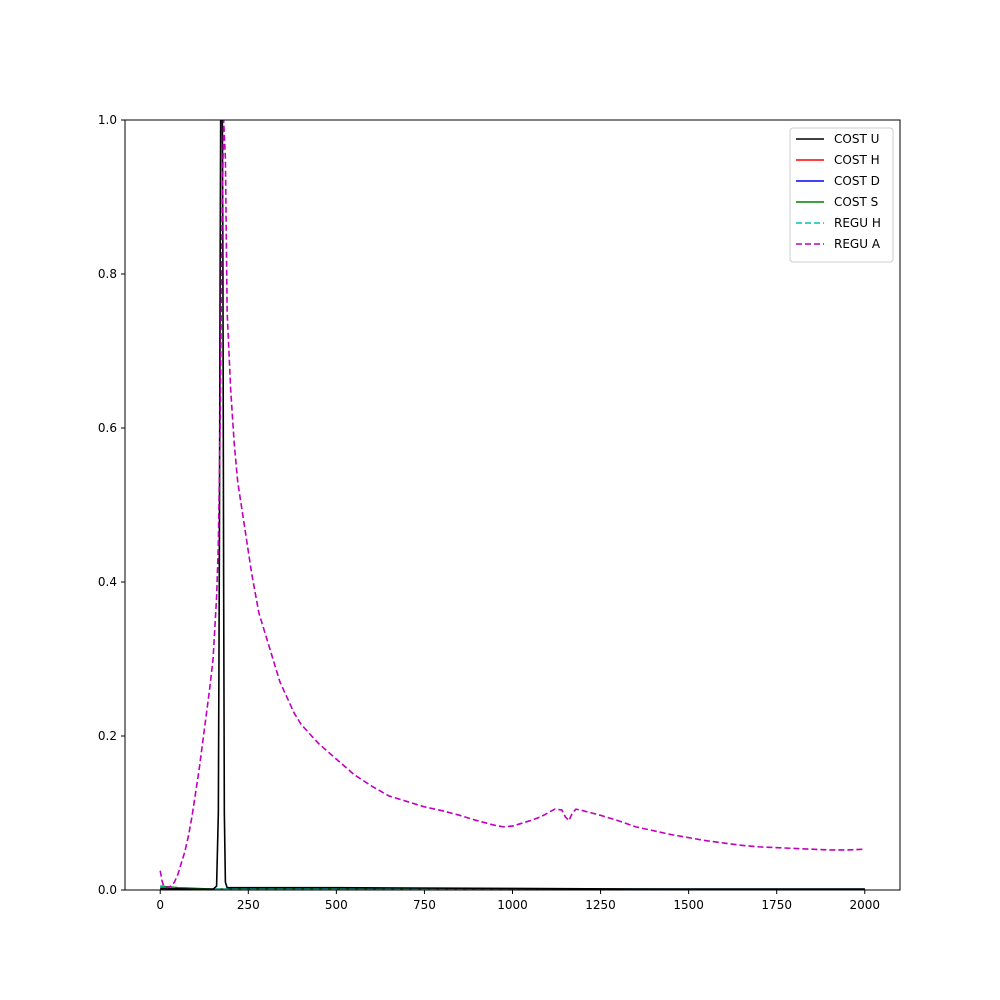 Image resolution: width=1000 pixels, height=1000 pixels. What do you see at coordinates (107, 274) in the screenshot?
I see `y-tick-label: 0.8` at bounding box center [107, 274].